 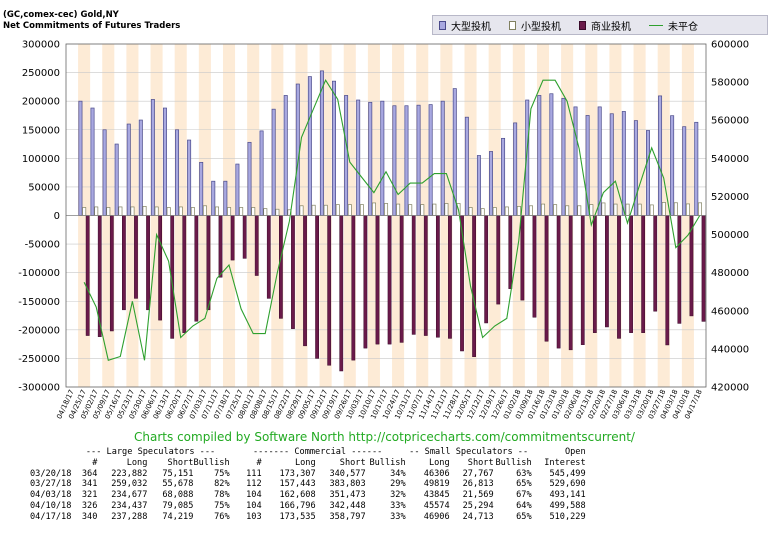 I want to click on table-cell: 63%, so click(x=524, y=473).